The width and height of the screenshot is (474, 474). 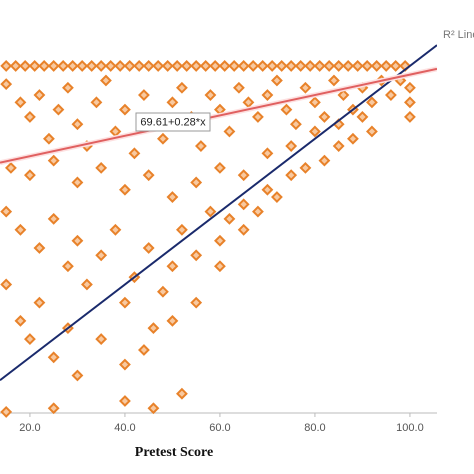 What do you see at coordinates (410, 428) in the screenshot?
I see `x-tick-label: 100.0` at bounding box center [410, 428].